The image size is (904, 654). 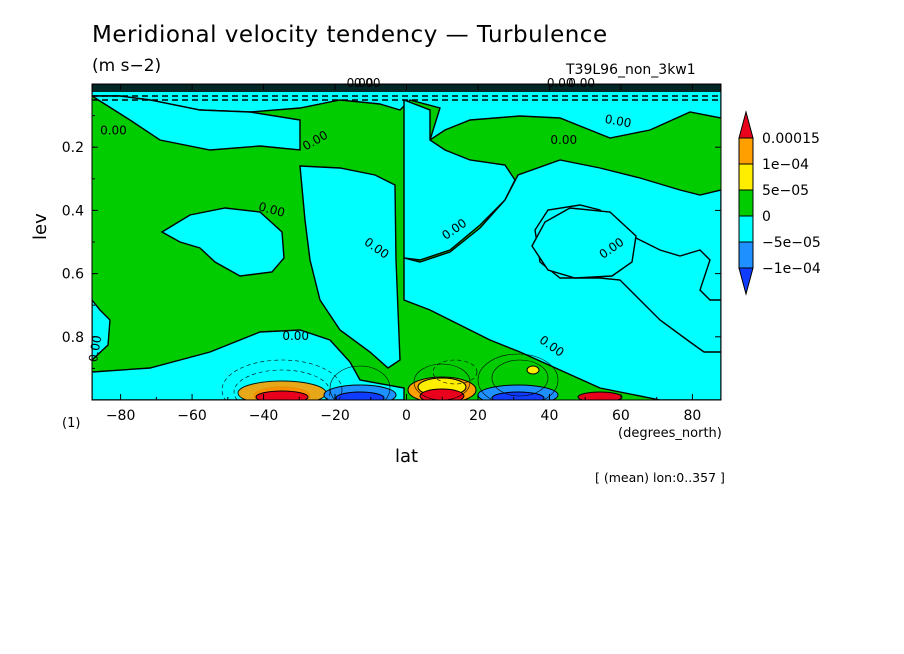 I want to click on x-tick-label: 0, so click(x=406, y=416).